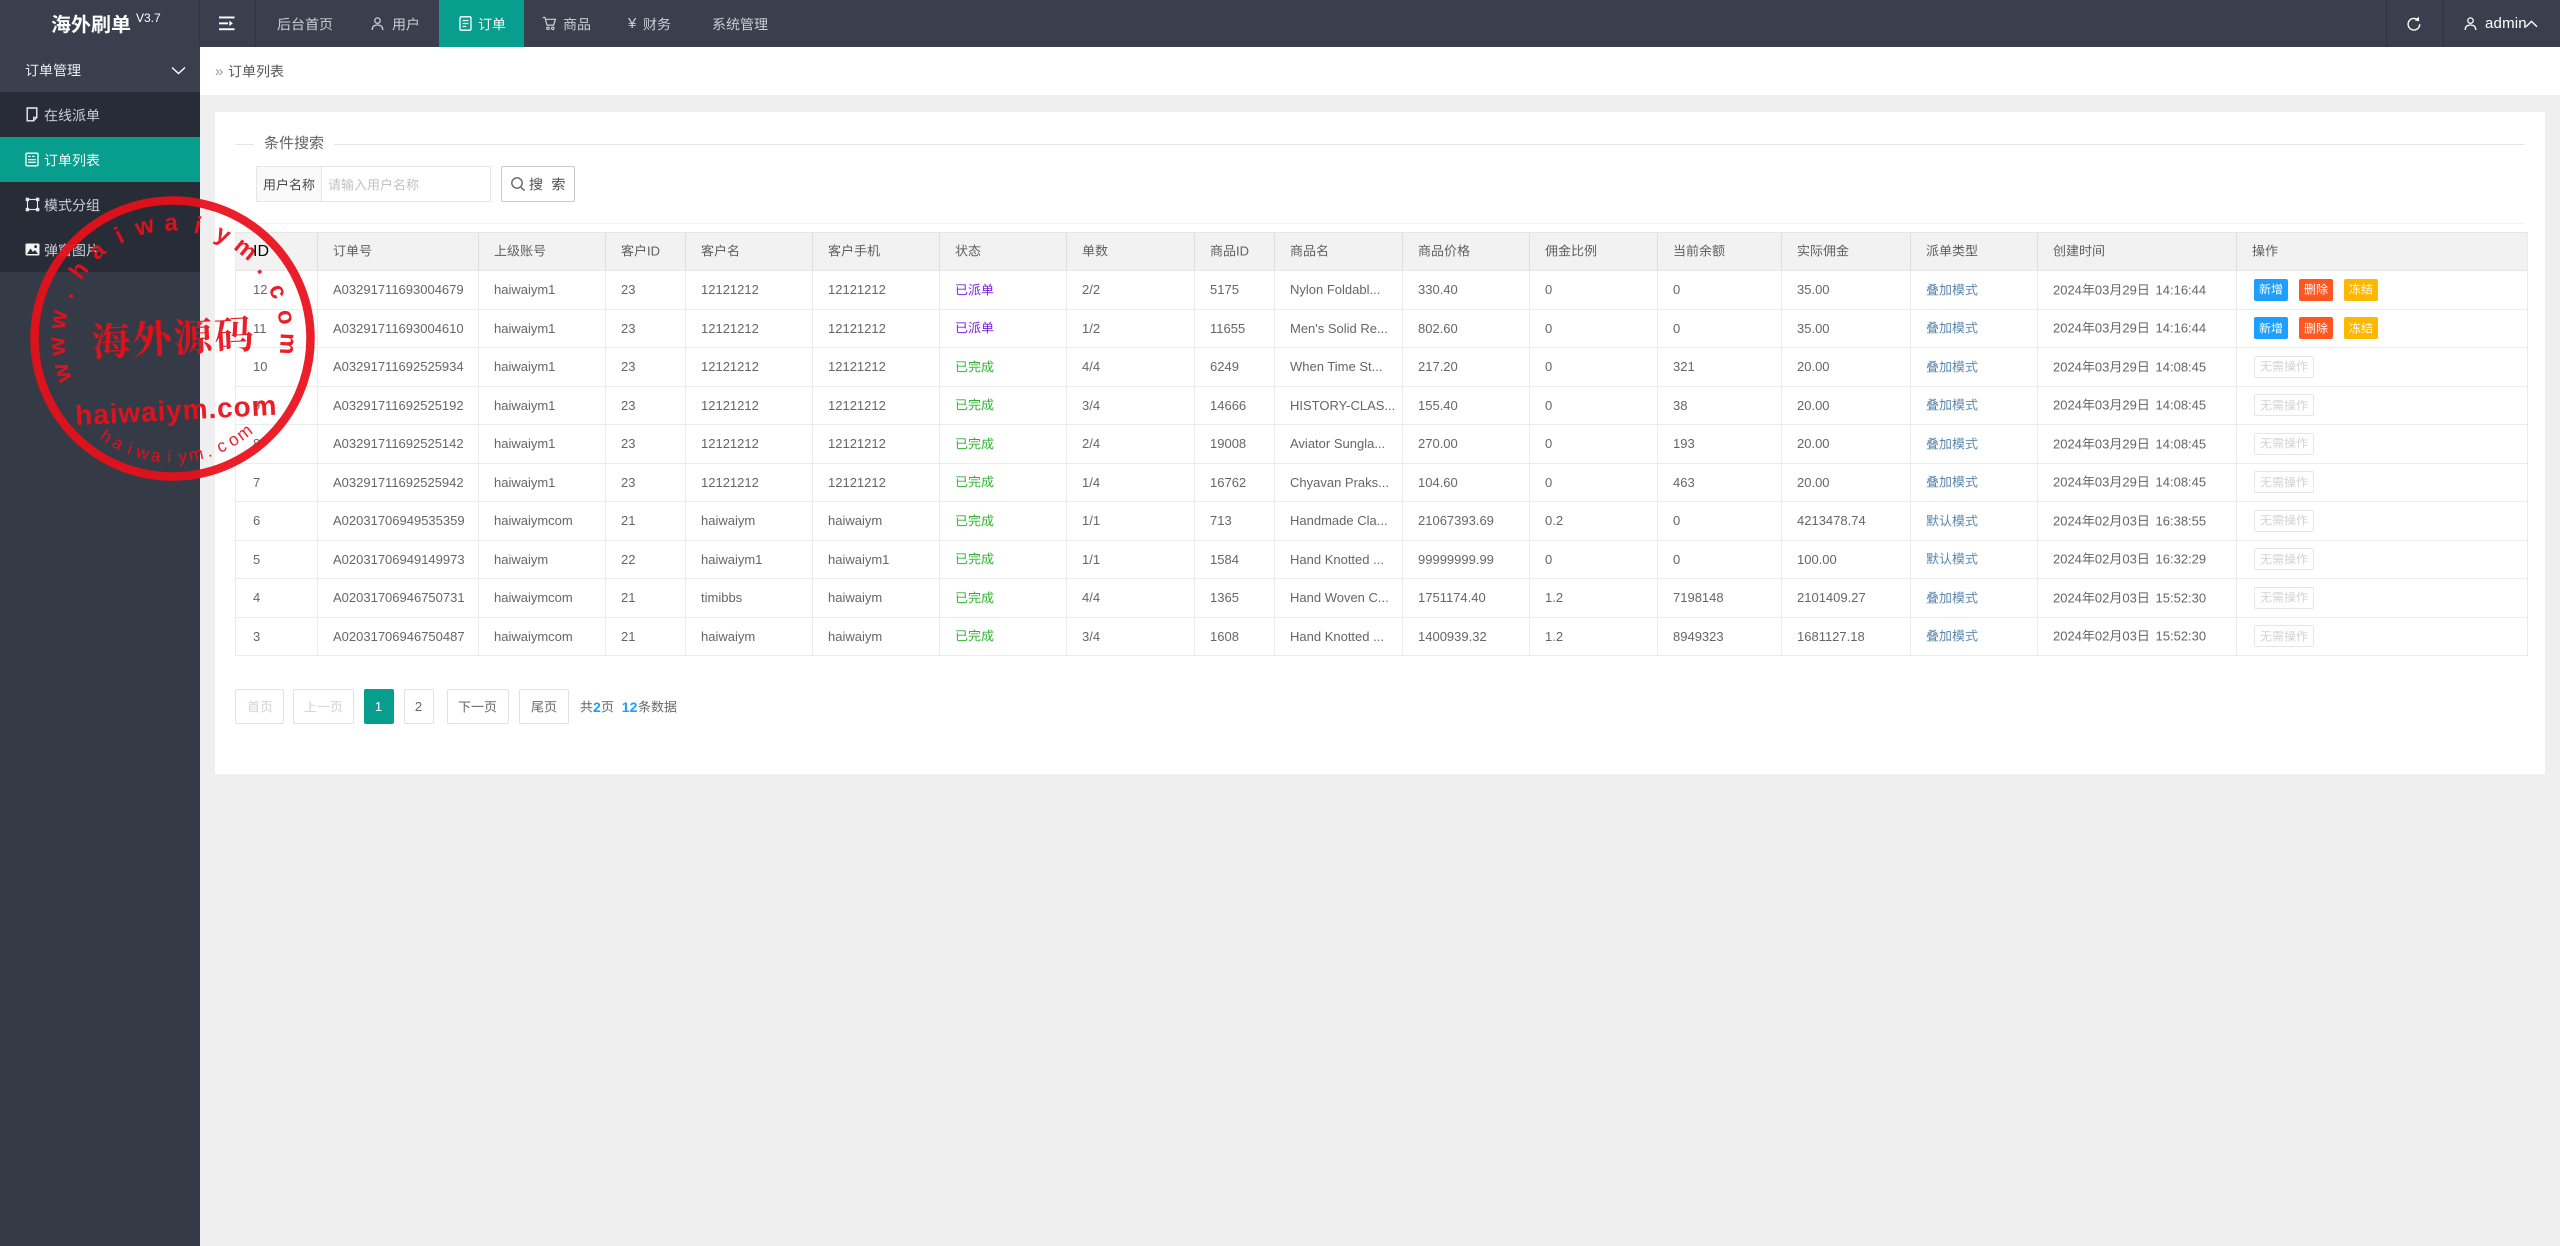 This screenshot has height=1246, width=2560. What do you see at coordinates (79, 271) in the screenshot?
I see `svg-text: h` at bounding box center [79, 271].